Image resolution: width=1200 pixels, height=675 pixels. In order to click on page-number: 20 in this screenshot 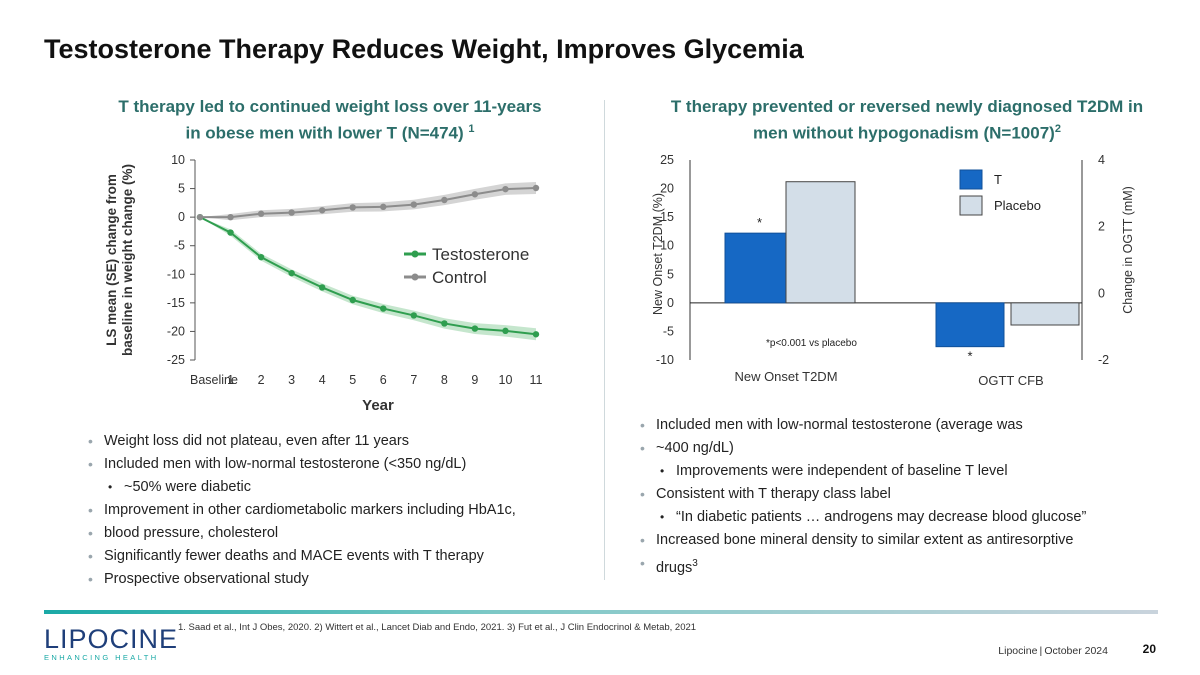, I will do `click(1149, 649)`.